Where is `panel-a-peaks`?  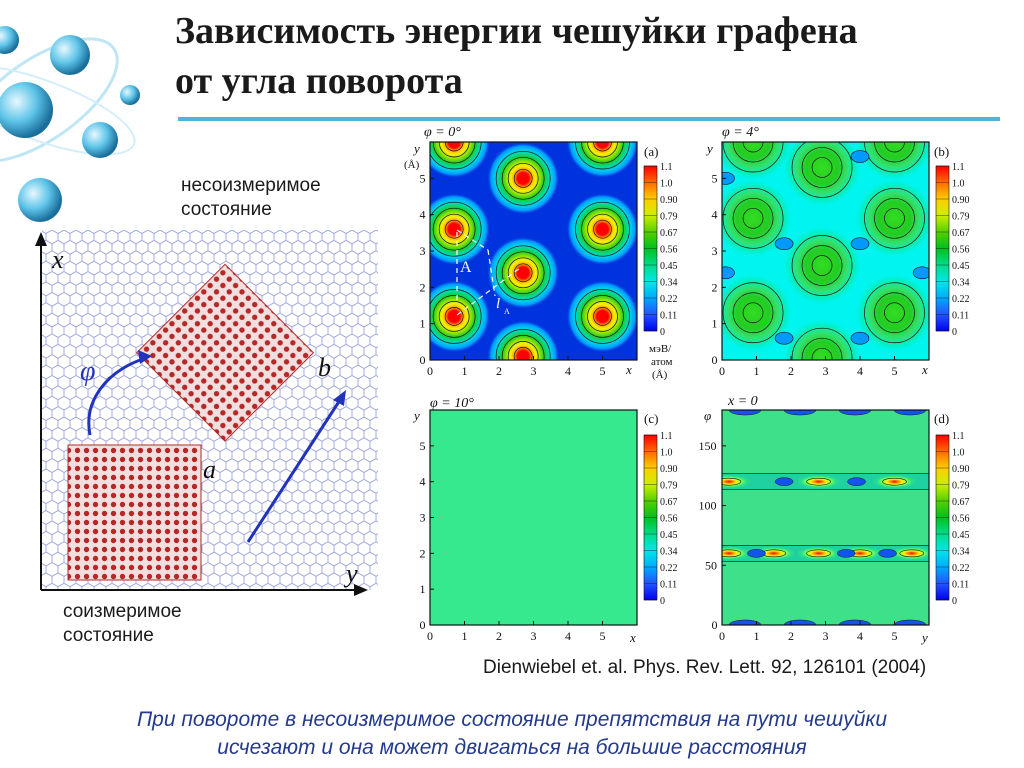 panel-a-peaks is located at coordinates (533, 251).